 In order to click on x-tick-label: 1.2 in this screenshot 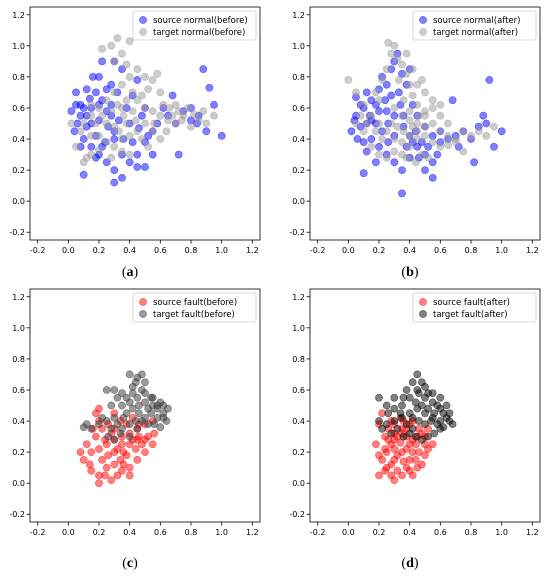, I will do `click(532, 532)`.